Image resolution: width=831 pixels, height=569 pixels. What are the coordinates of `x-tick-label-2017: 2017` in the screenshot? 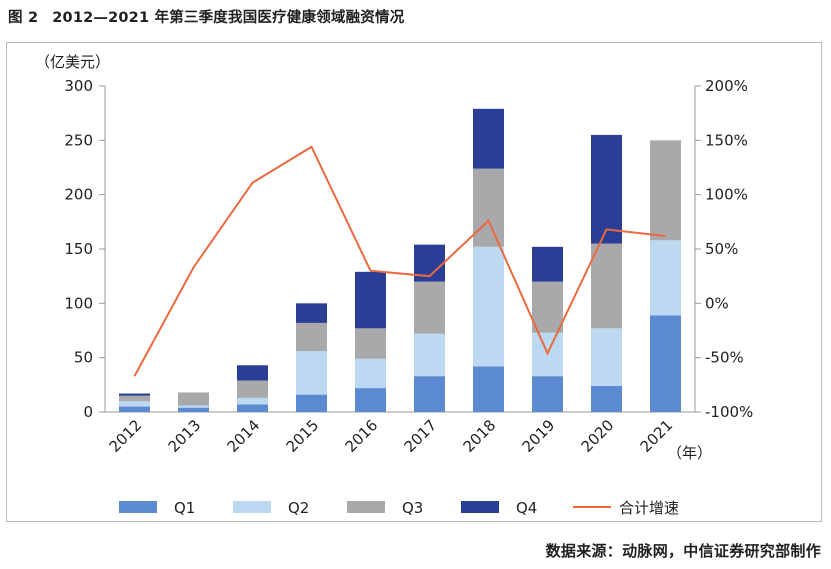 It's located at (421, 436).